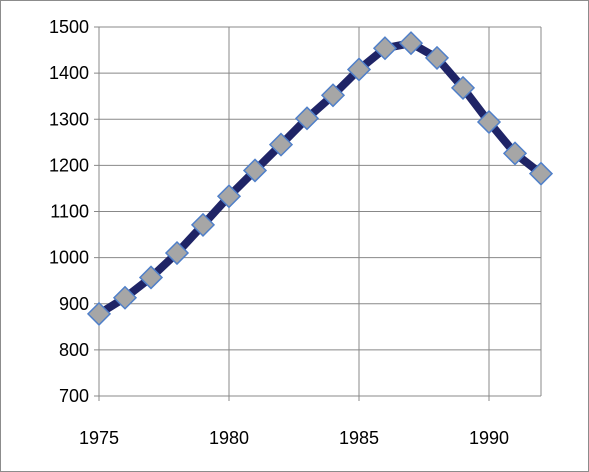 The height and width of the screenshot is (472, 589). I want to click on x-tick-label: 1980, so click(229, 438).